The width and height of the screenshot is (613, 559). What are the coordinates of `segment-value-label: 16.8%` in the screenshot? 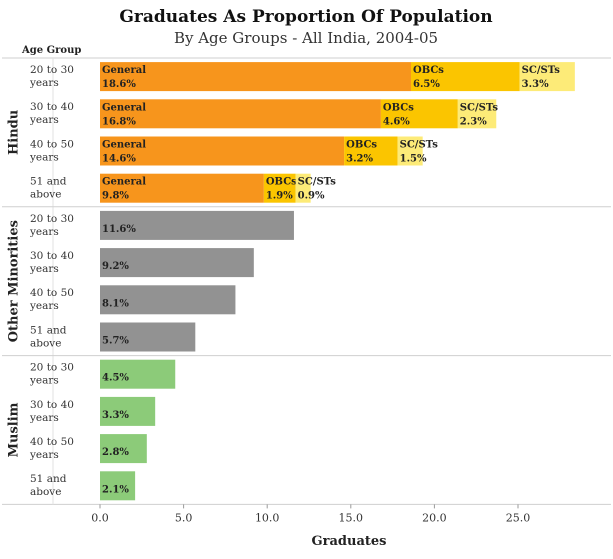 It's located at (119, 121).